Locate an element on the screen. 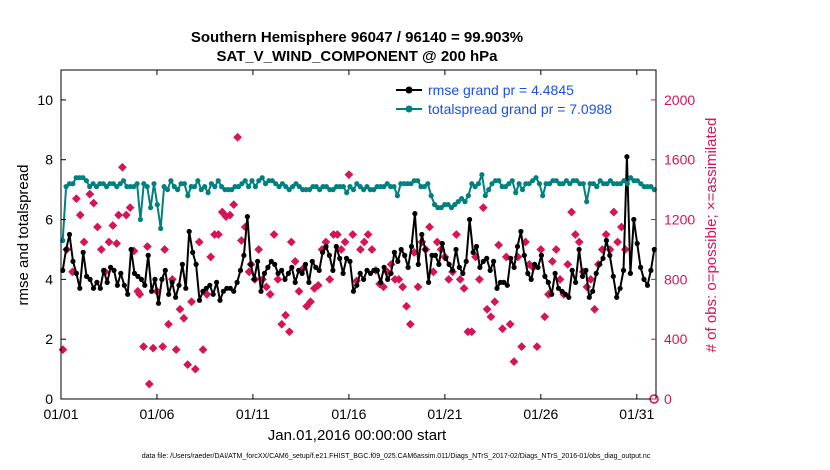  y-axis-label-left: rmse and totalspread is located at coordinates (23, 235).